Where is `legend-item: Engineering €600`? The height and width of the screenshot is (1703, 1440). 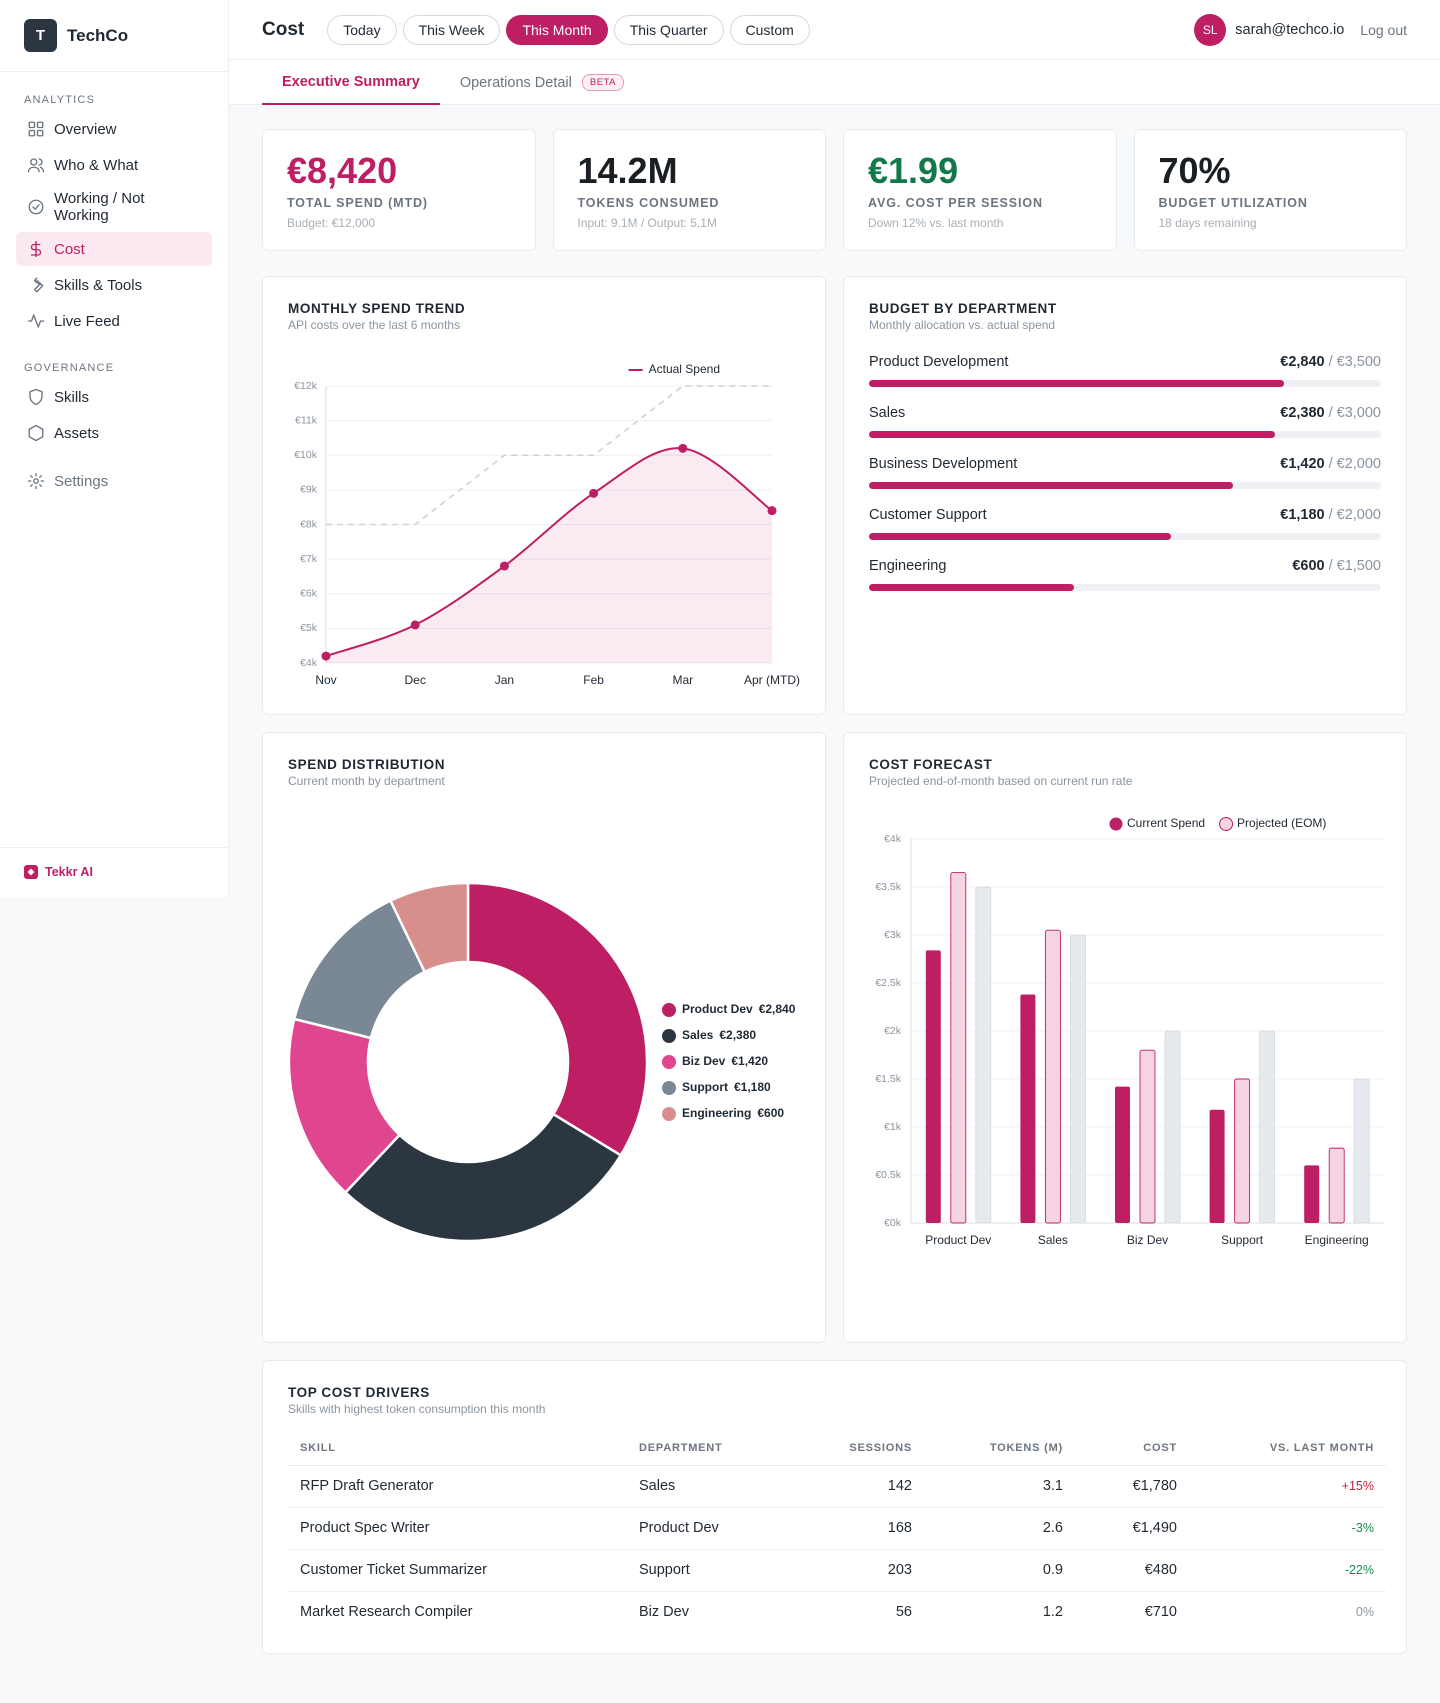 legend-item: Engineering €600 is located at coordinates (733, 1113).